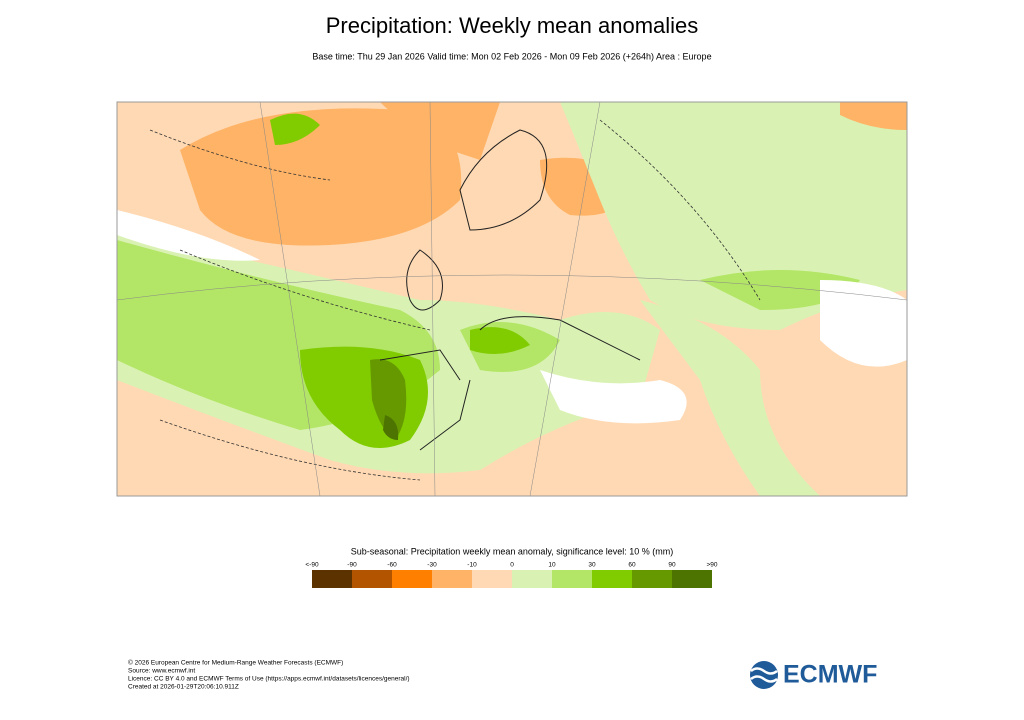 The height and width of the screenshot is (720, 1024). What do you see at coordinates (711, 565) in the screenshot?
I see `colorbar-label: >90` at bounding box center [711, 565].